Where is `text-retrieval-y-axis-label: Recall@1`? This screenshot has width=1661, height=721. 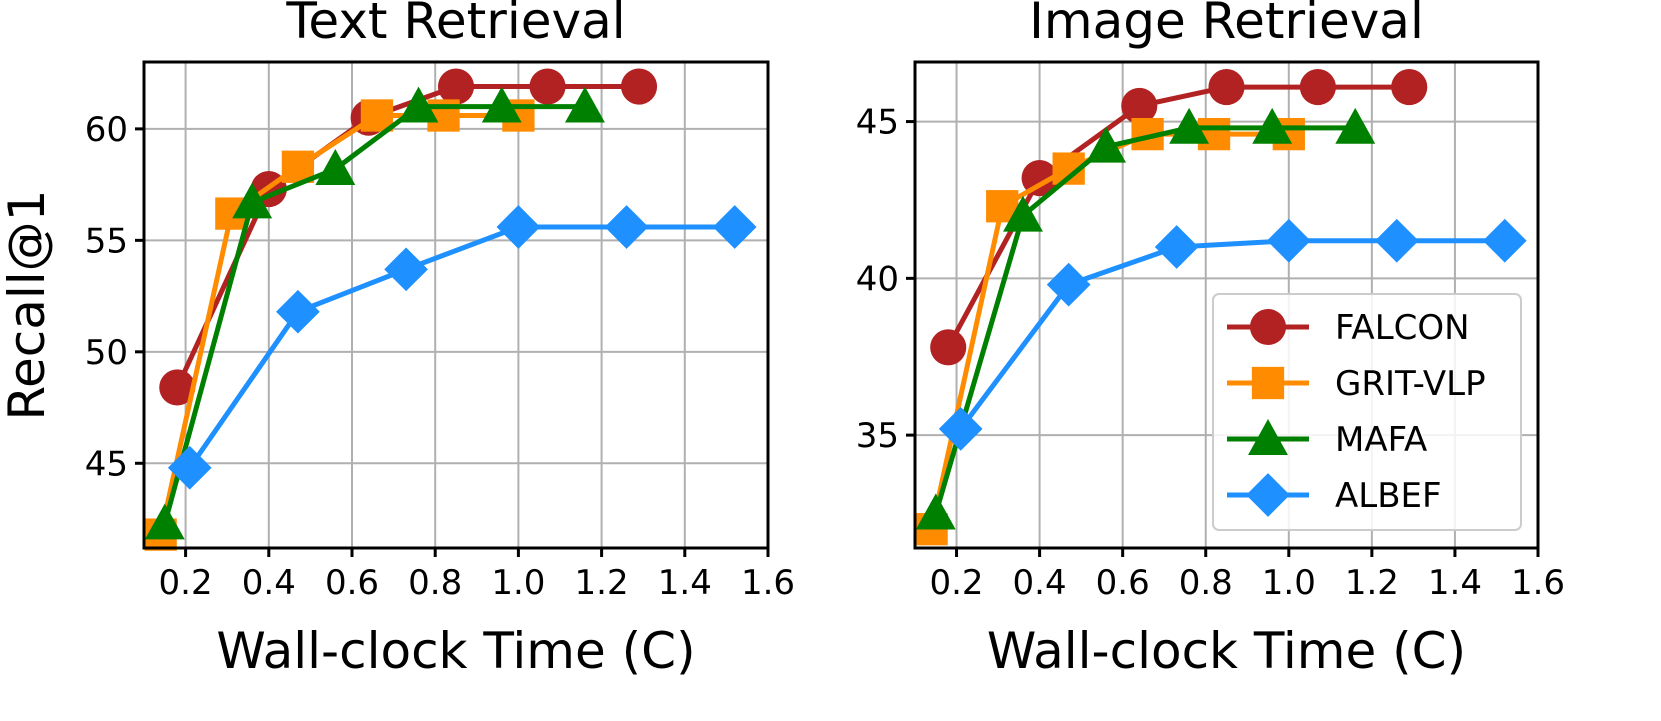
text-retrieval-y-axis-label: Recall@1 is located at coordinates (28, 305).